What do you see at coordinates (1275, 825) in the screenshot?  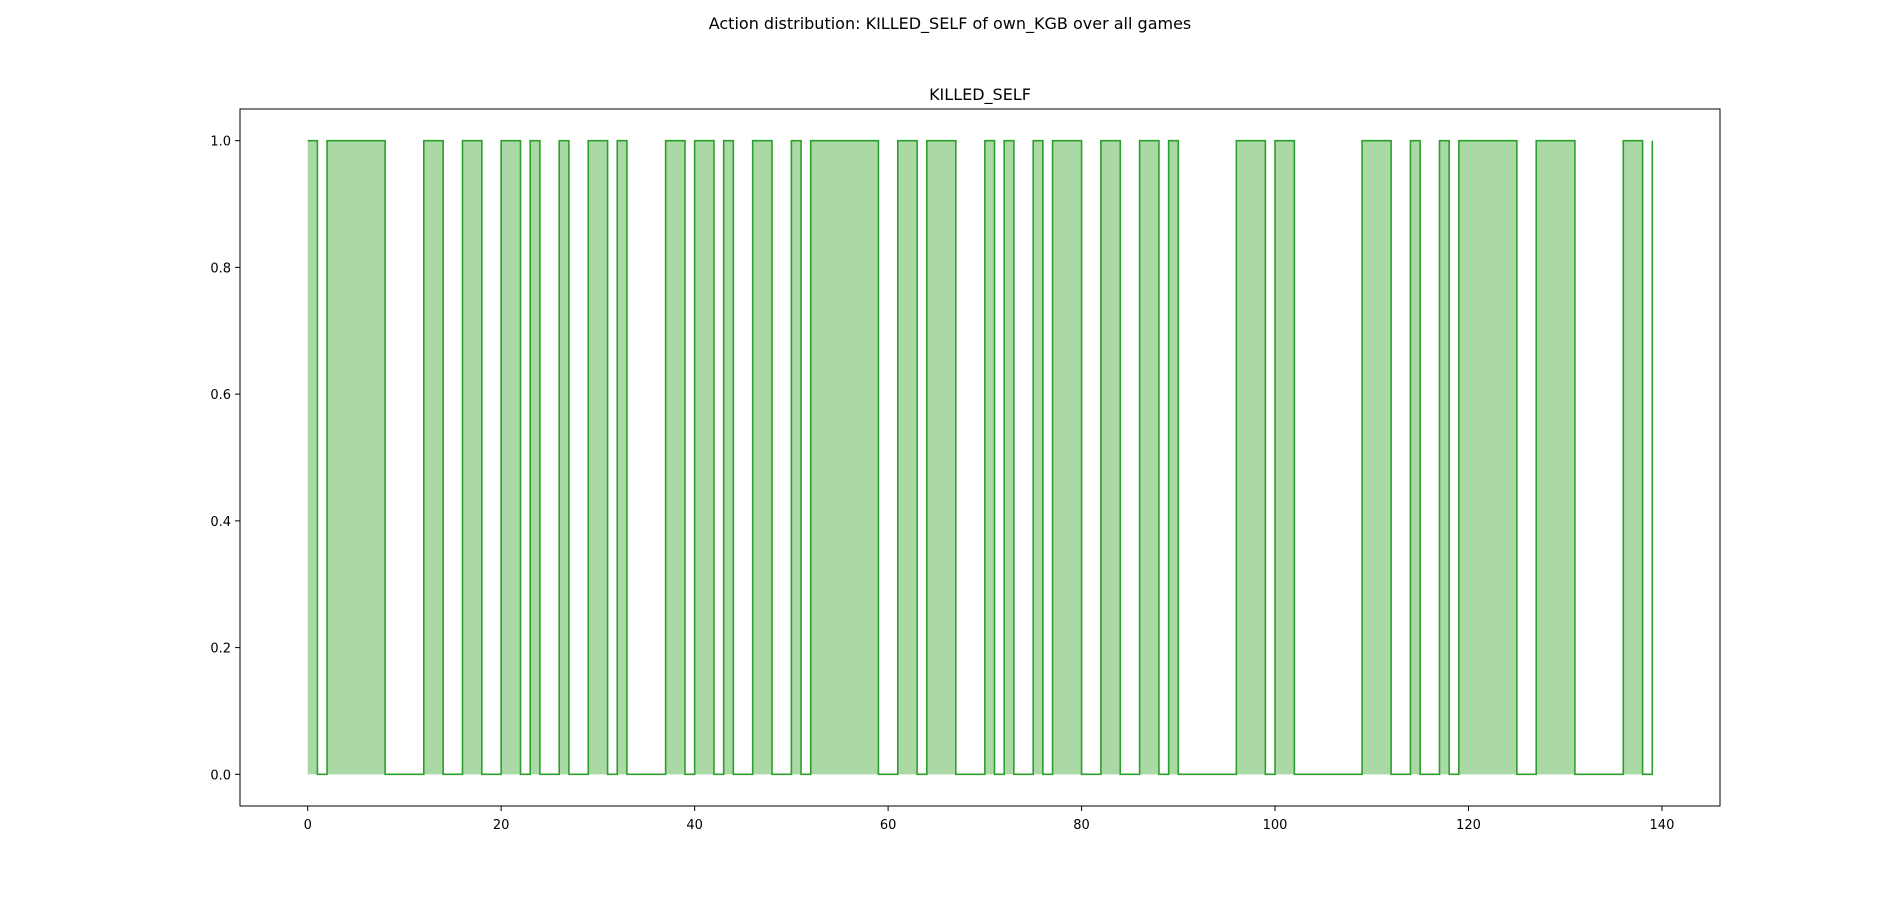 I see `x-tick-label: 100` at bounding box center [1275, 825].